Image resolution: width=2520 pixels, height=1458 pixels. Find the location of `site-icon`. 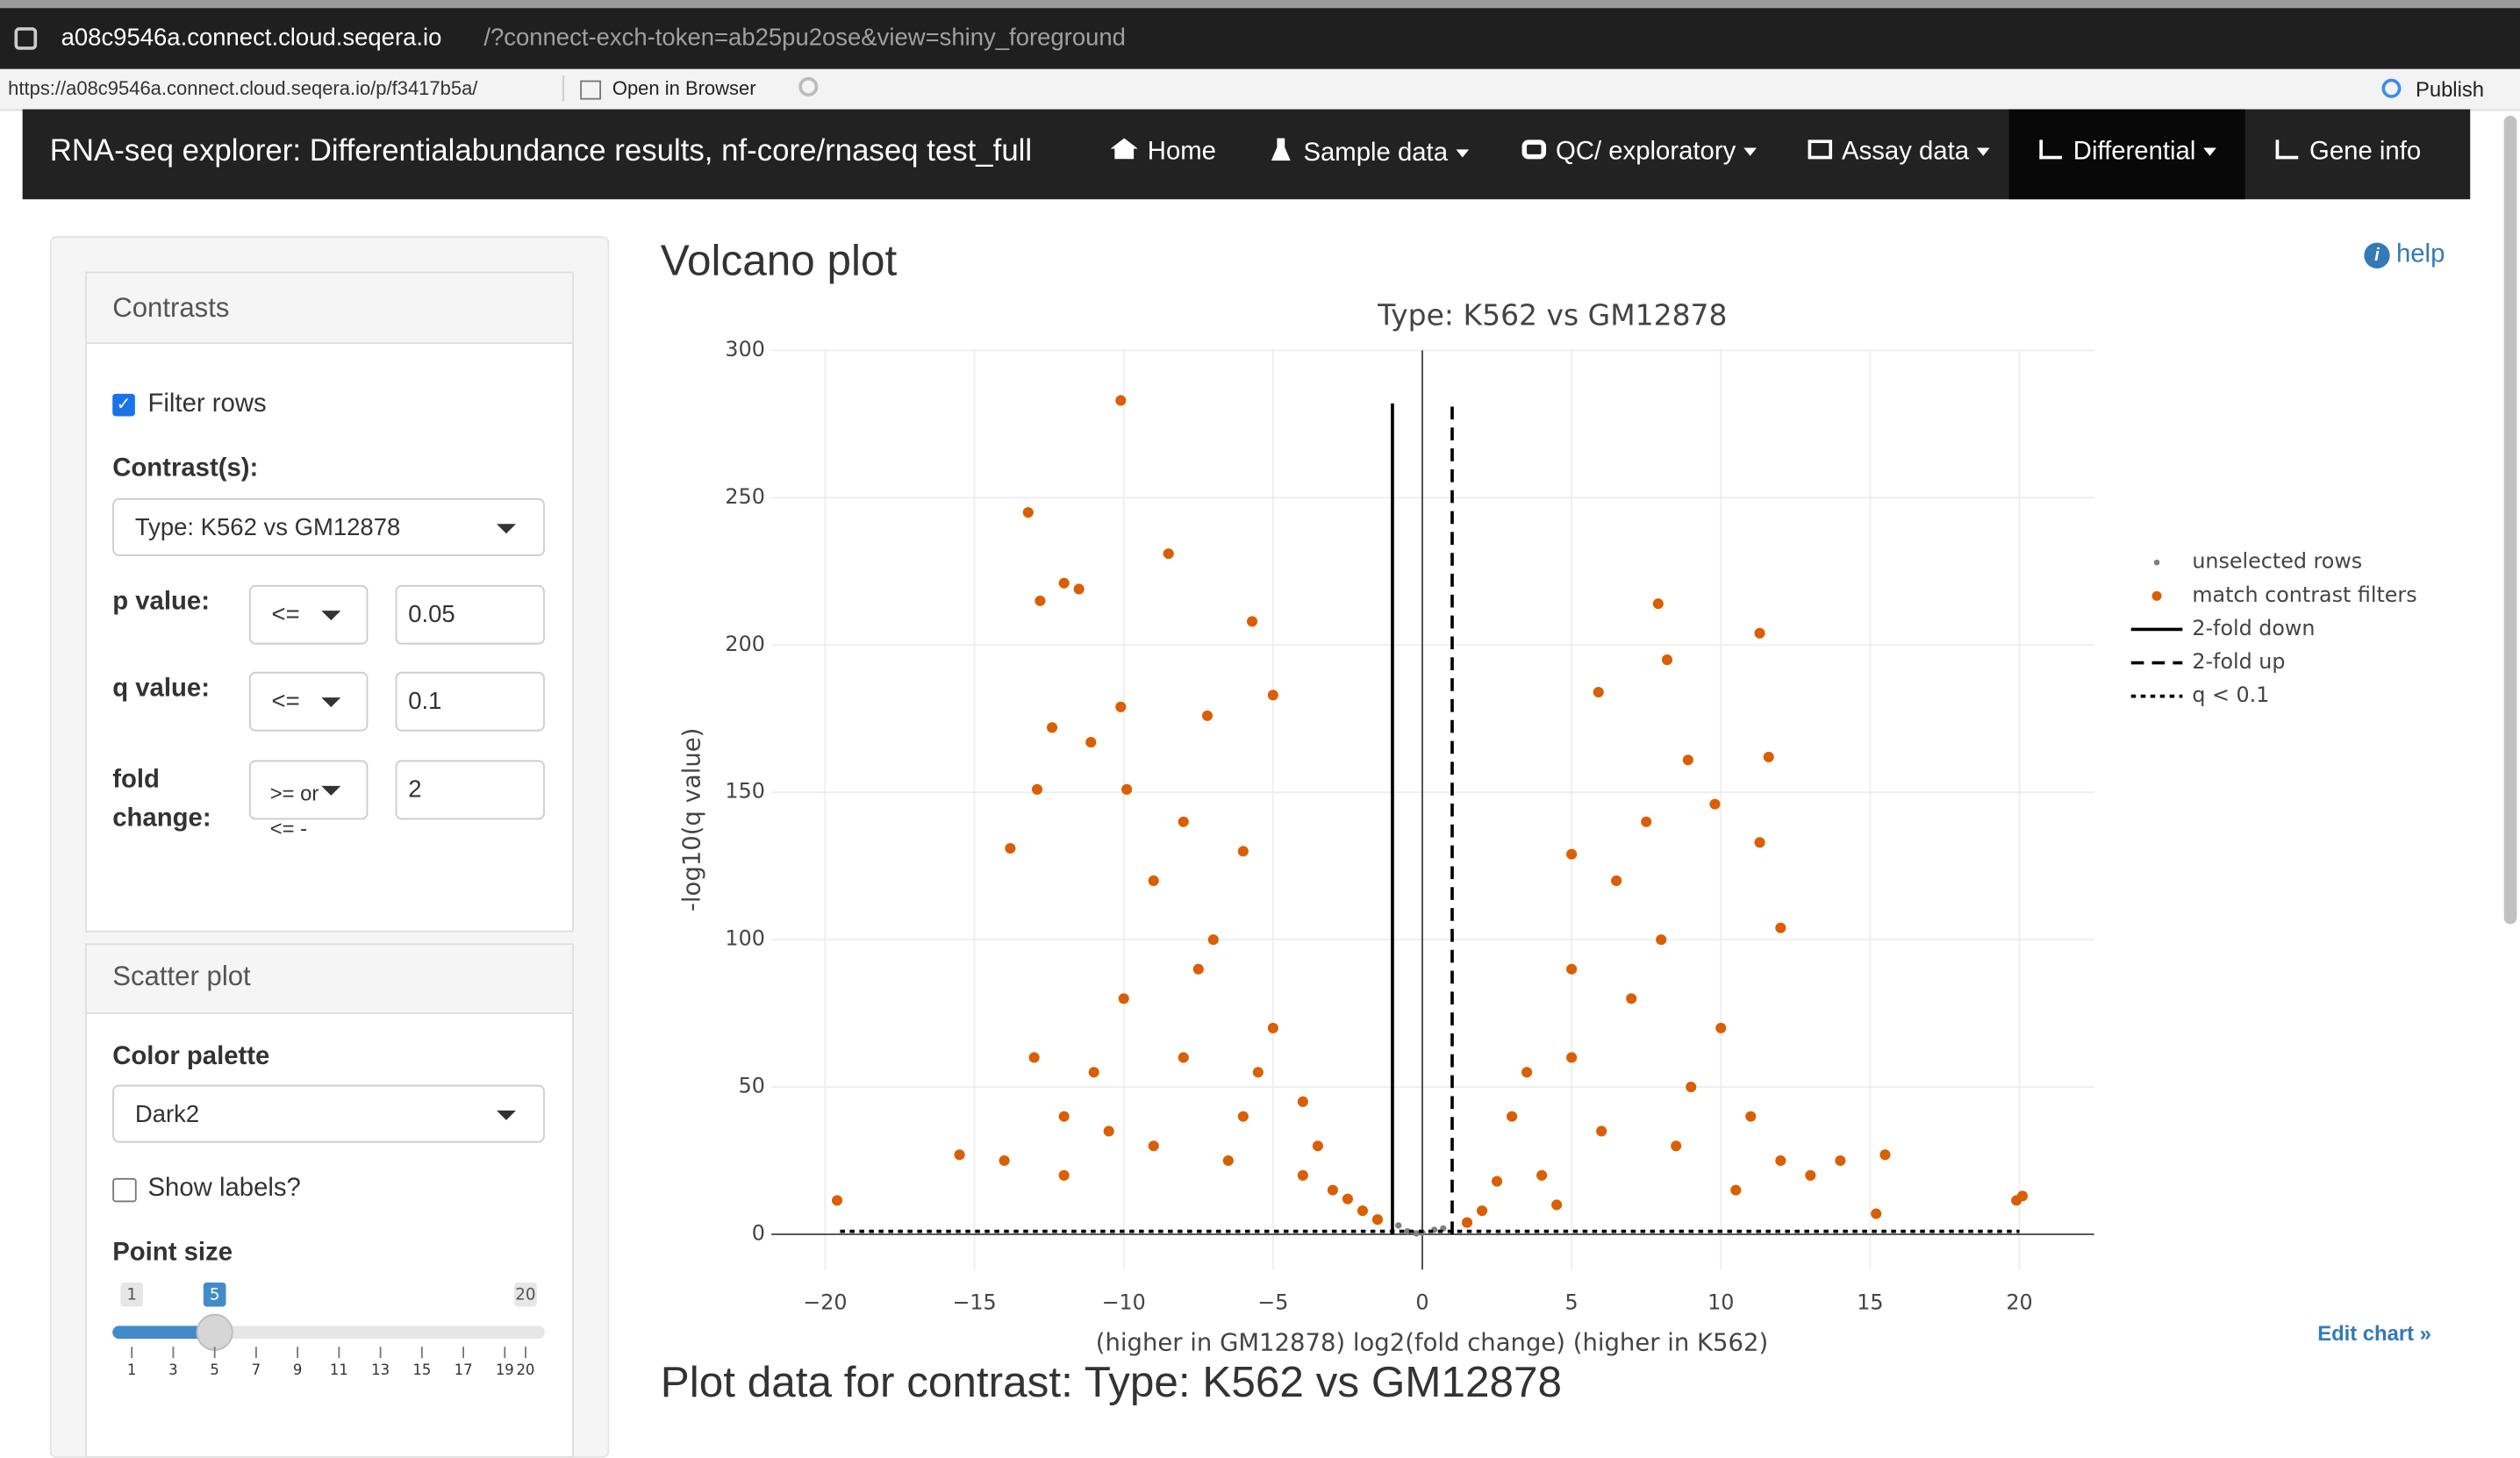

site-icon is located at coordinates (26, 39).